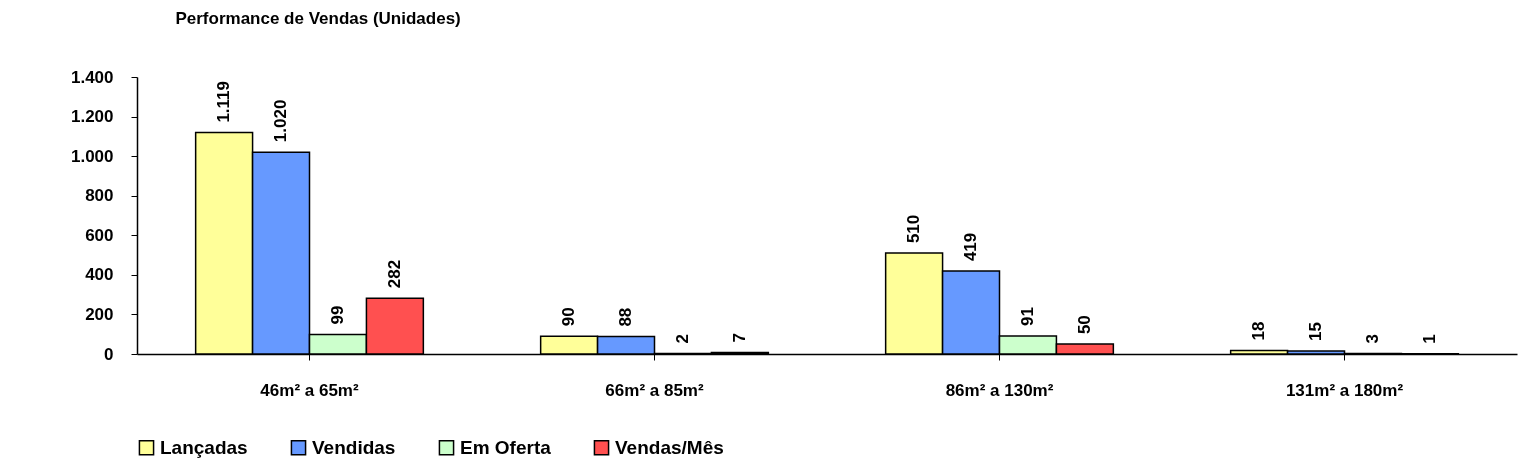 This screenshot has height=468, width=1522. I want to click on data-label: 15, so click(1316, 332).